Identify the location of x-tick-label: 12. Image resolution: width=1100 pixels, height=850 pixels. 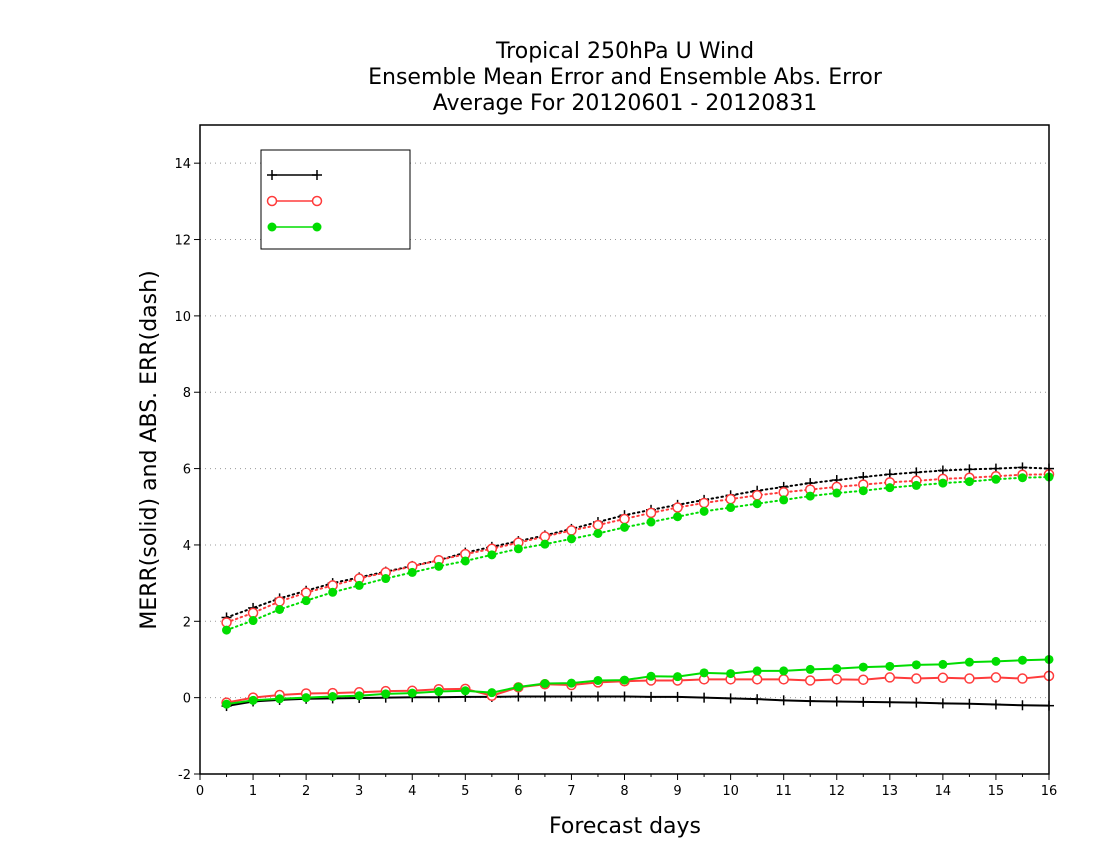
(836, 791).